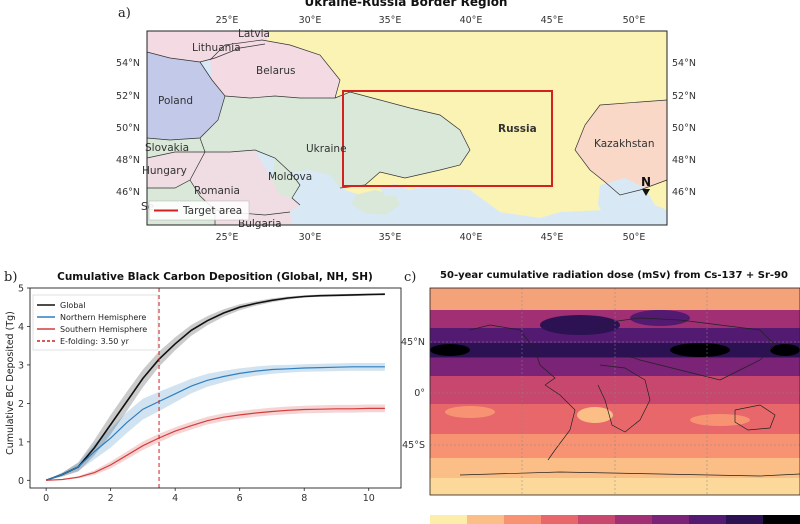 Image resolution: width=800 pixels, height=524 pixels. I want to click on legend-label: E-folding: 3.50 yr, so click(95, 341).